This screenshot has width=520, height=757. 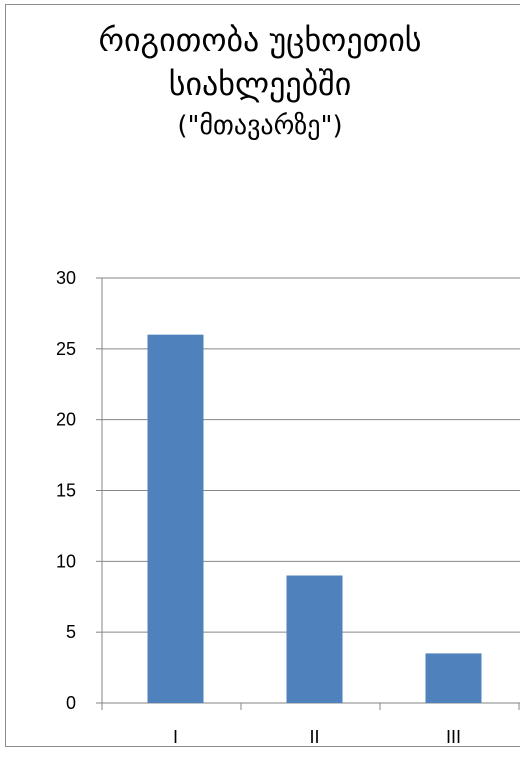 What do you see at coordinates (66, 349) in the screenshot?
I see `y-tick-label: 25` at bounding box center [66, 349].